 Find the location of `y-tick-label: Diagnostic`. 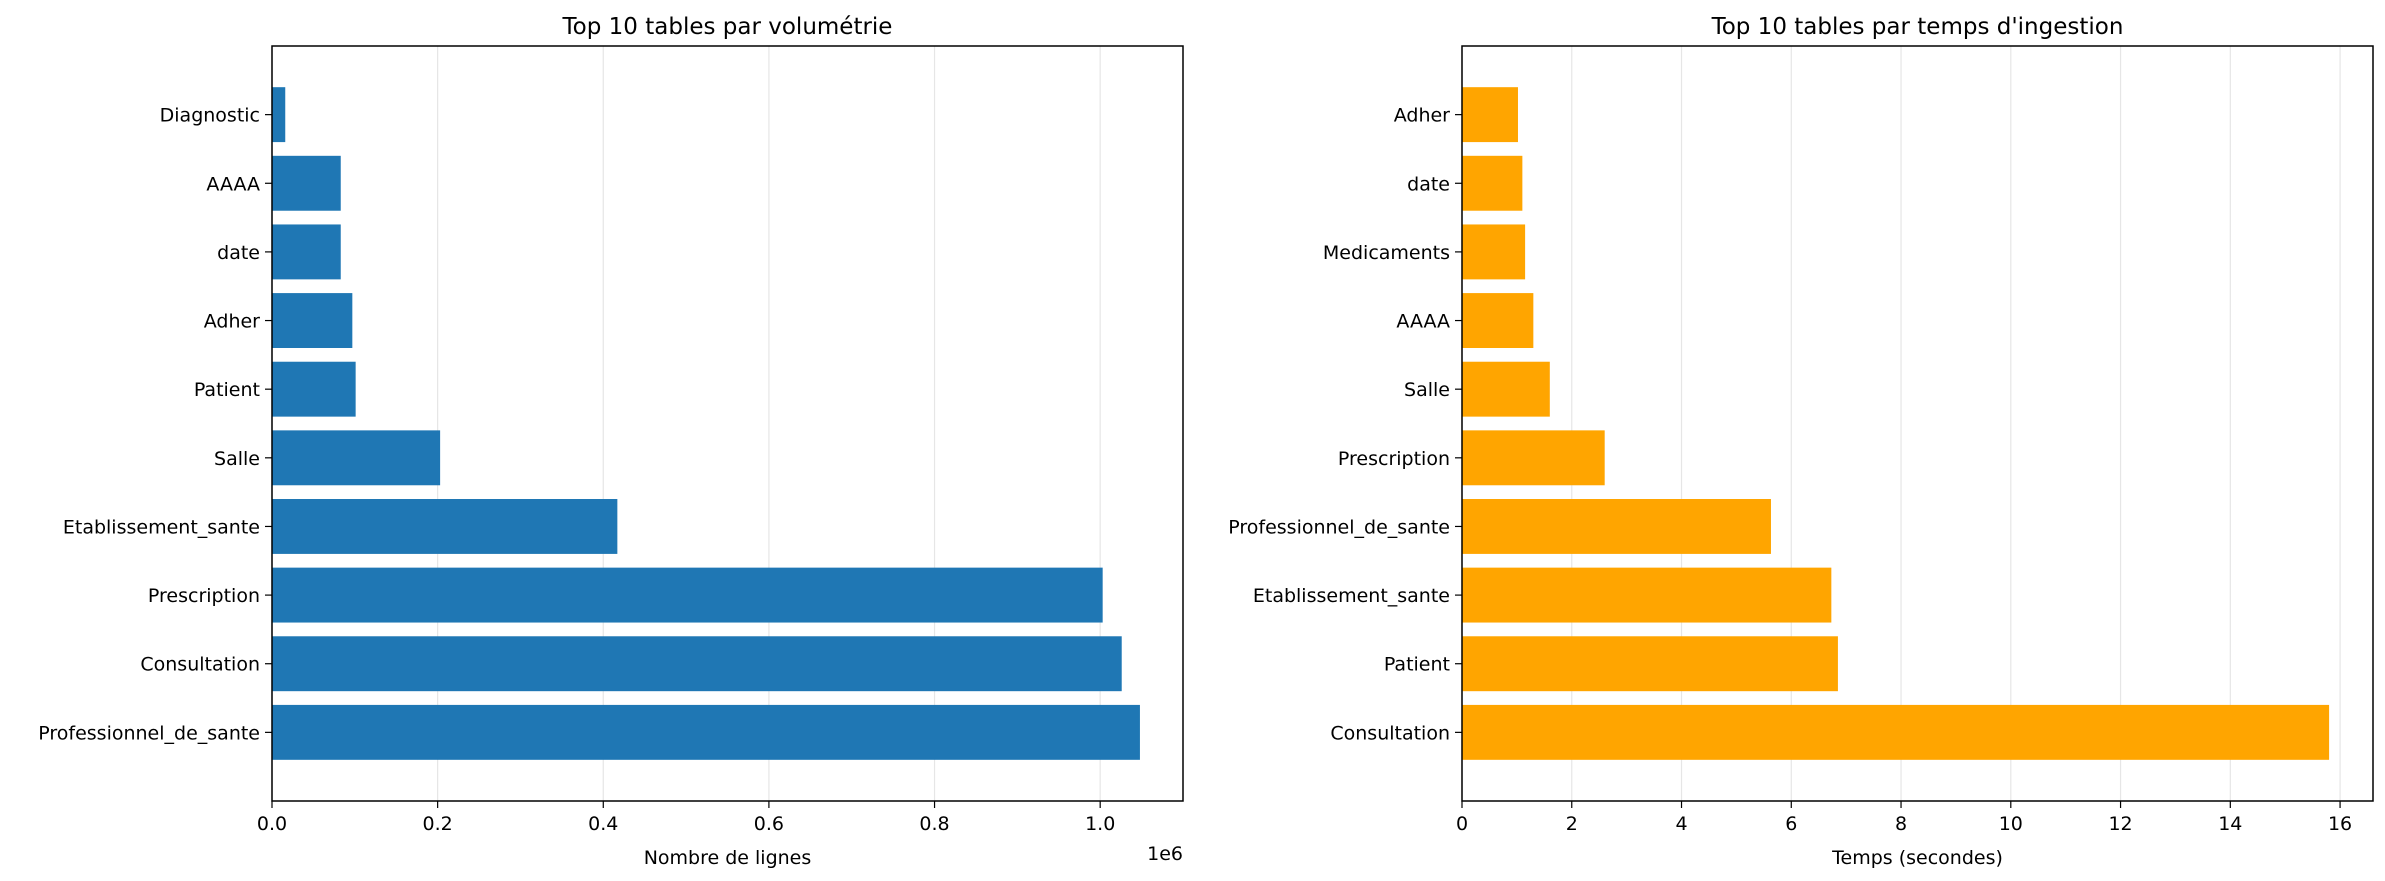

y-tick-label: Diagnostic is located at coordinates (210, 116).